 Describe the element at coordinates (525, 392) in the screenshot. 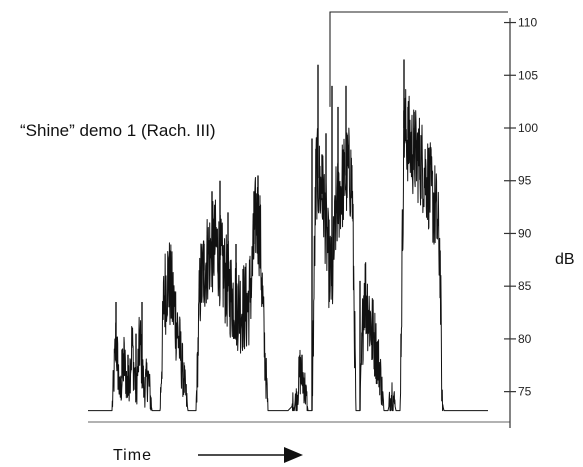

I see `y-tick-label: 75` at that location.